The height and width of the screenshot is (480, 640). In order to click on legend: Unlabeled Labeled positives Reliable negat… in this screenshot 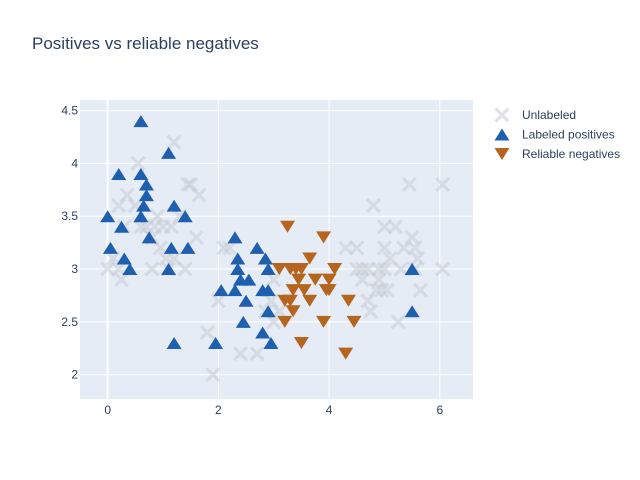, I will do `click(557, 134)`.